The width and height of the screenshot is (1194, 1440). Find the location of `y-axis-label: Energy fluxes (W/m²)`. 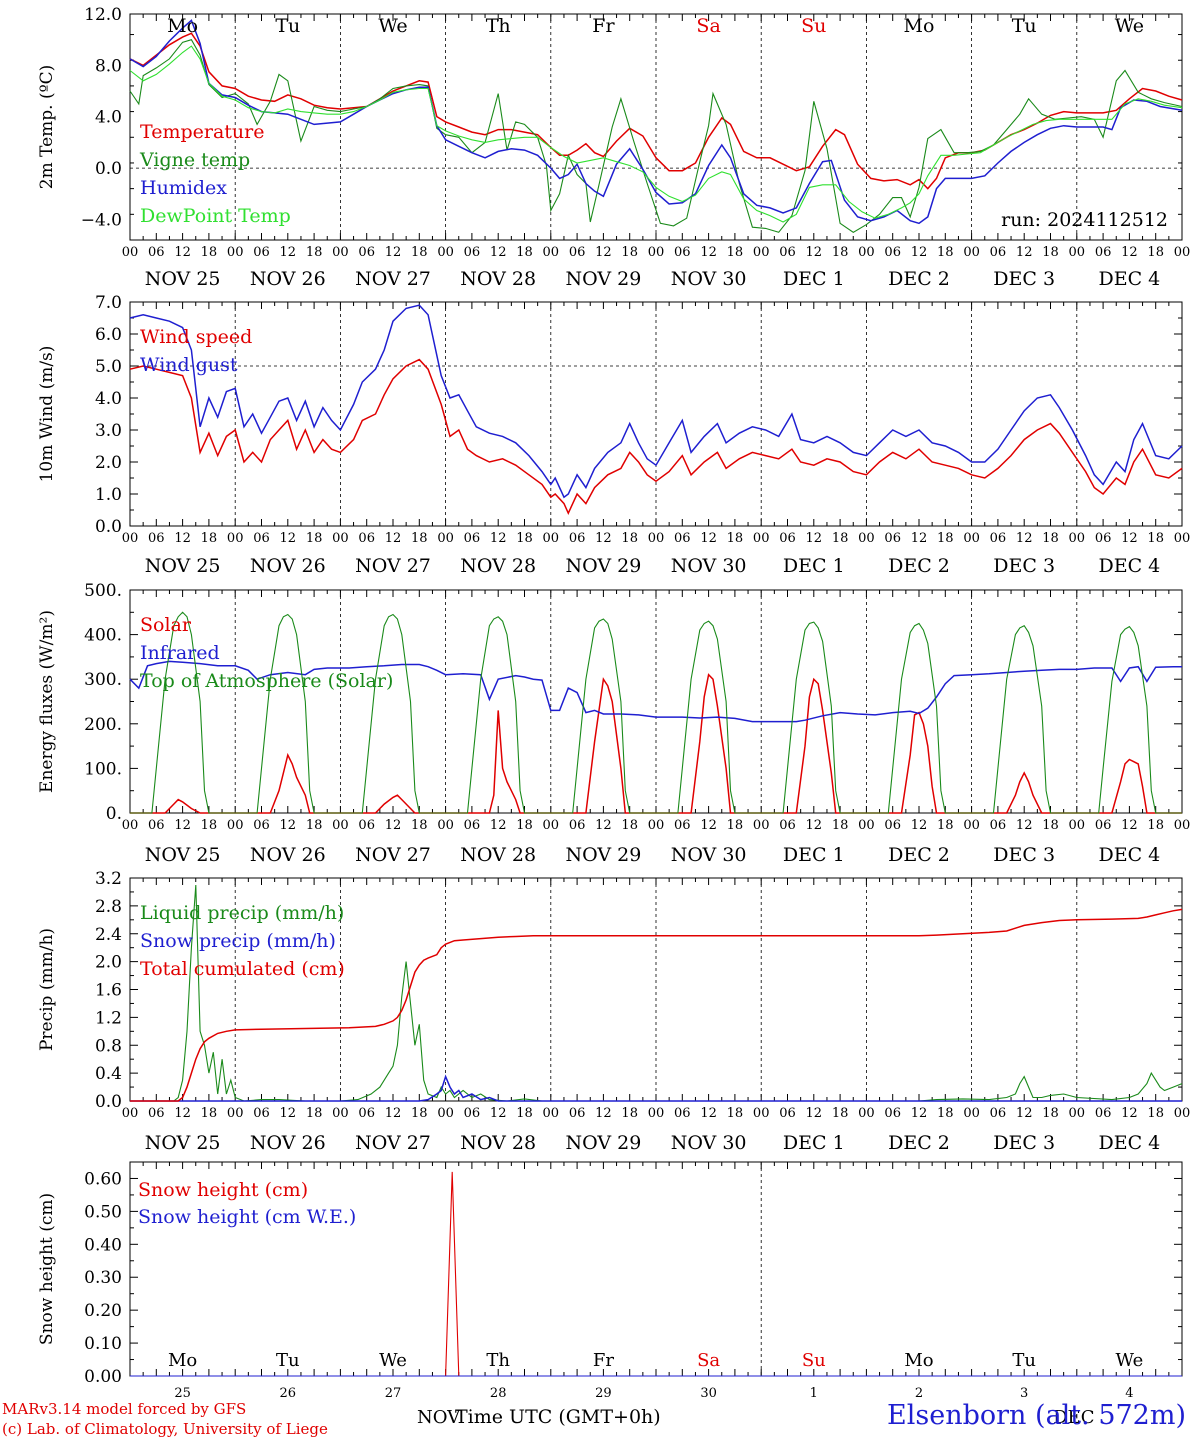

y-axis-label: Energy fluxes (W/m²) is located at coordinates (47, 701).